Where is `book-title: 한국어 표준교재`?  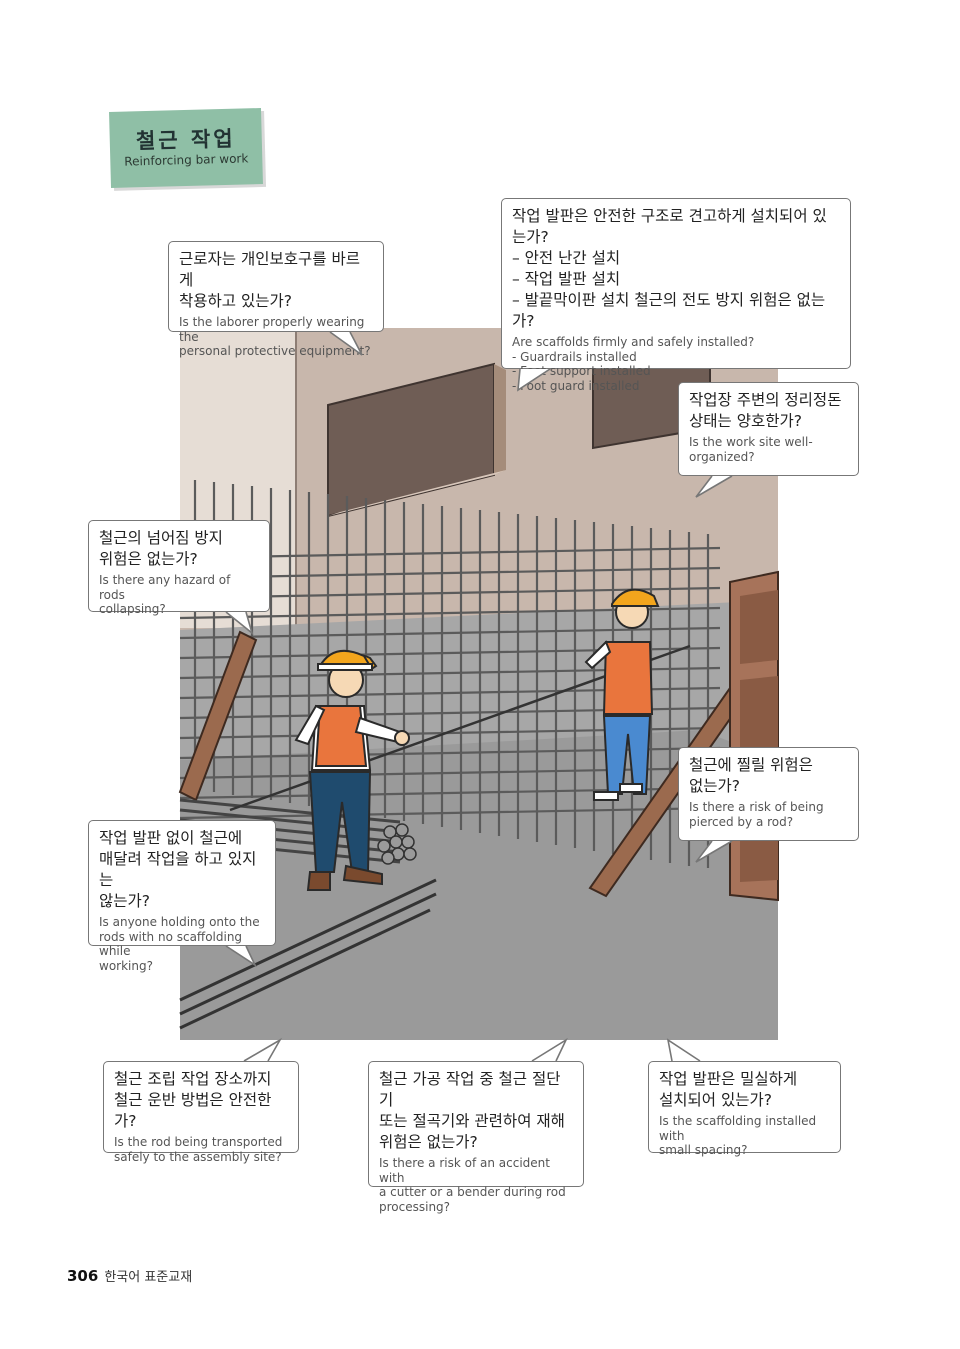 book-title: 한국어 표준교재 is located at coordinates (148, 1277).